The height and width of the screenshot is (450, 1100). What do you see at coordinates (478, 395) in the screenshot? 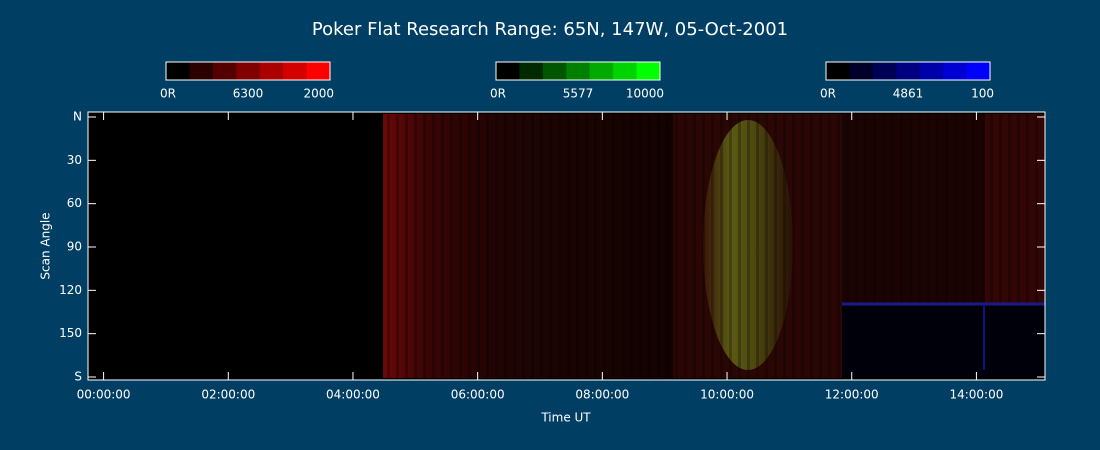
I see `x-tick-label: 06:00:00` at bounding box center [478, 395].